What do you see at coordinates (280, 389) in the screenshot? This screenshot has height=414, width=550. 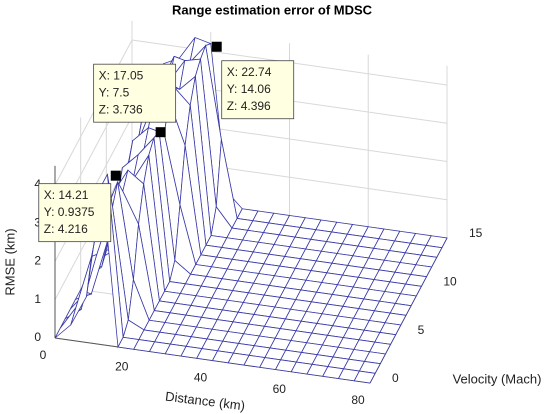 I see `x-tick-label: 60` at bounding box center [280, 389].